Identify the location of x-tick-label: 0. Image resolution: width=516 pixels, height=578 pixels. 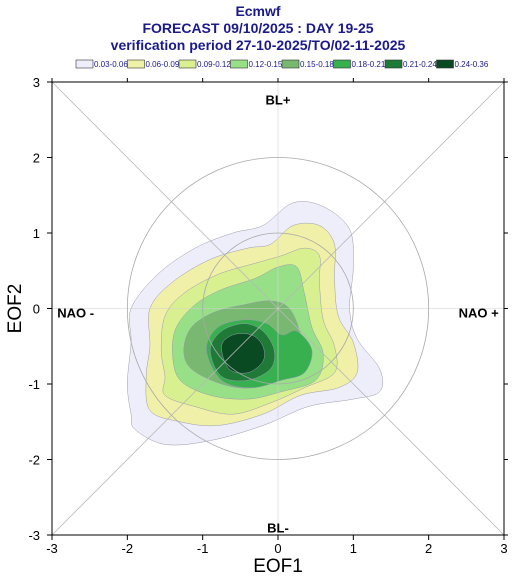
(277, 548).